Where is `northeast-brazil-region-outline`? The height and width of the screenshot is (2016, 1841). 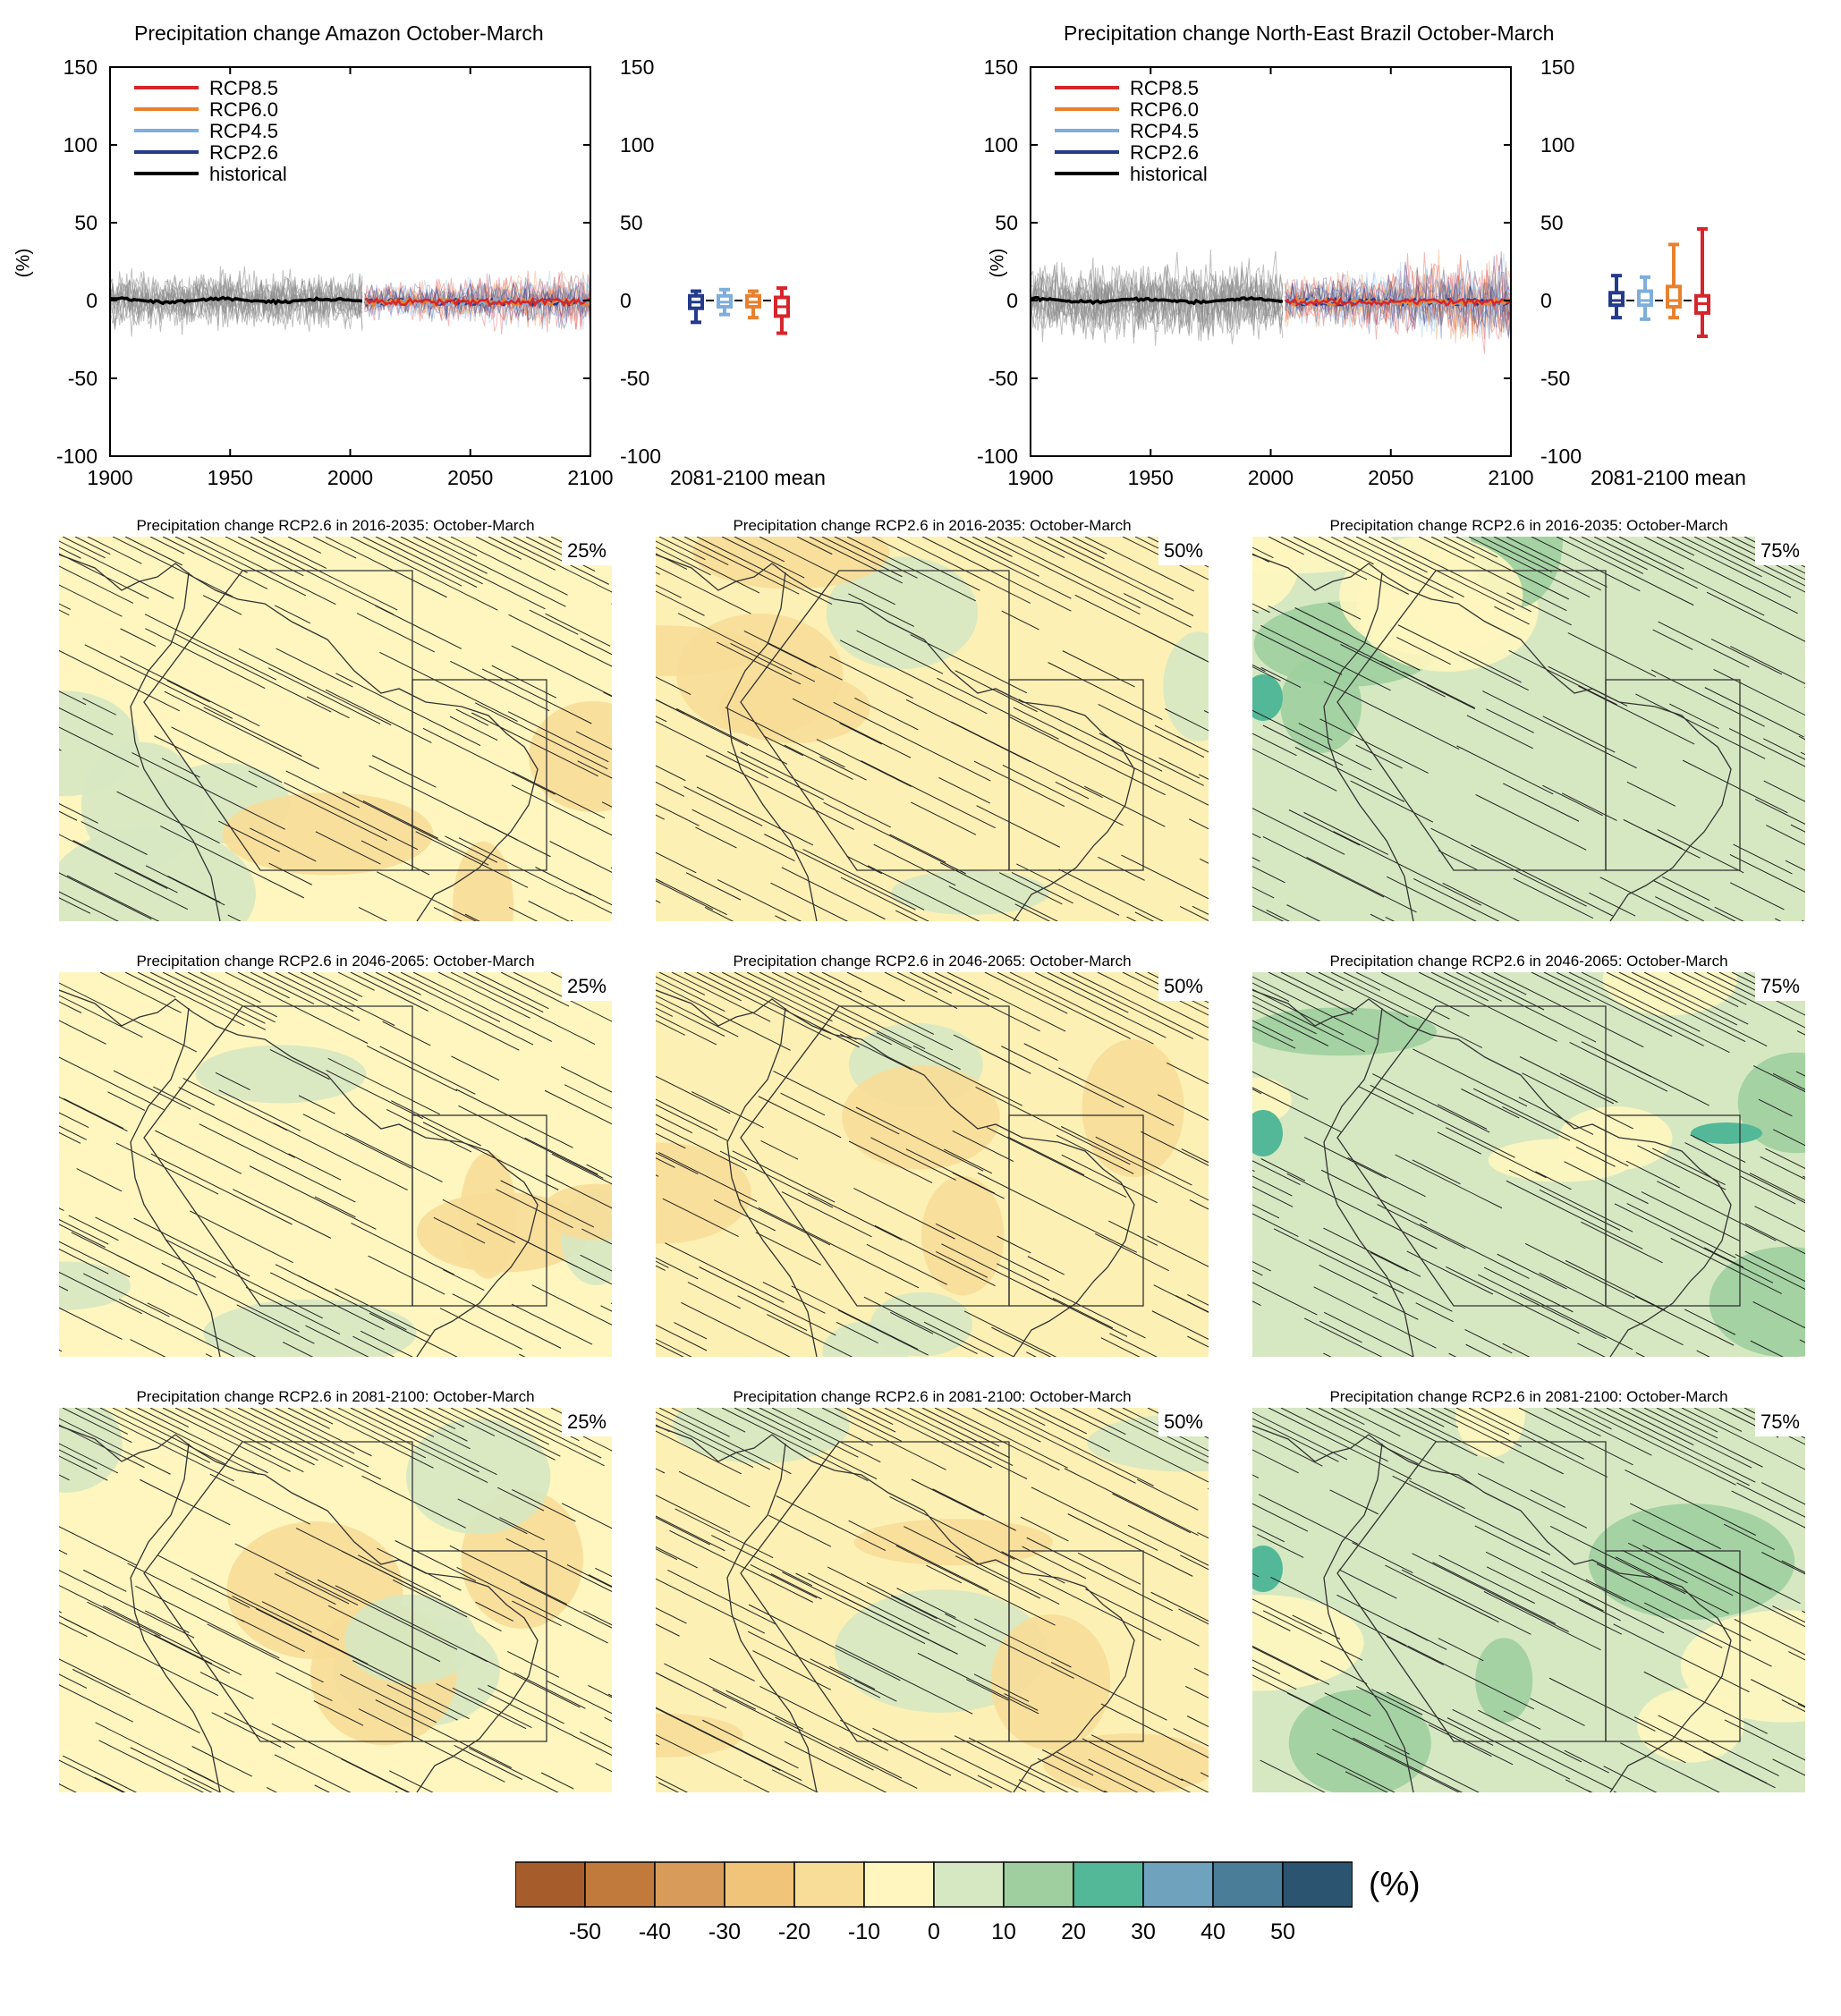
northeast-brazil-region-outline is located at coordinates (1673, 775).